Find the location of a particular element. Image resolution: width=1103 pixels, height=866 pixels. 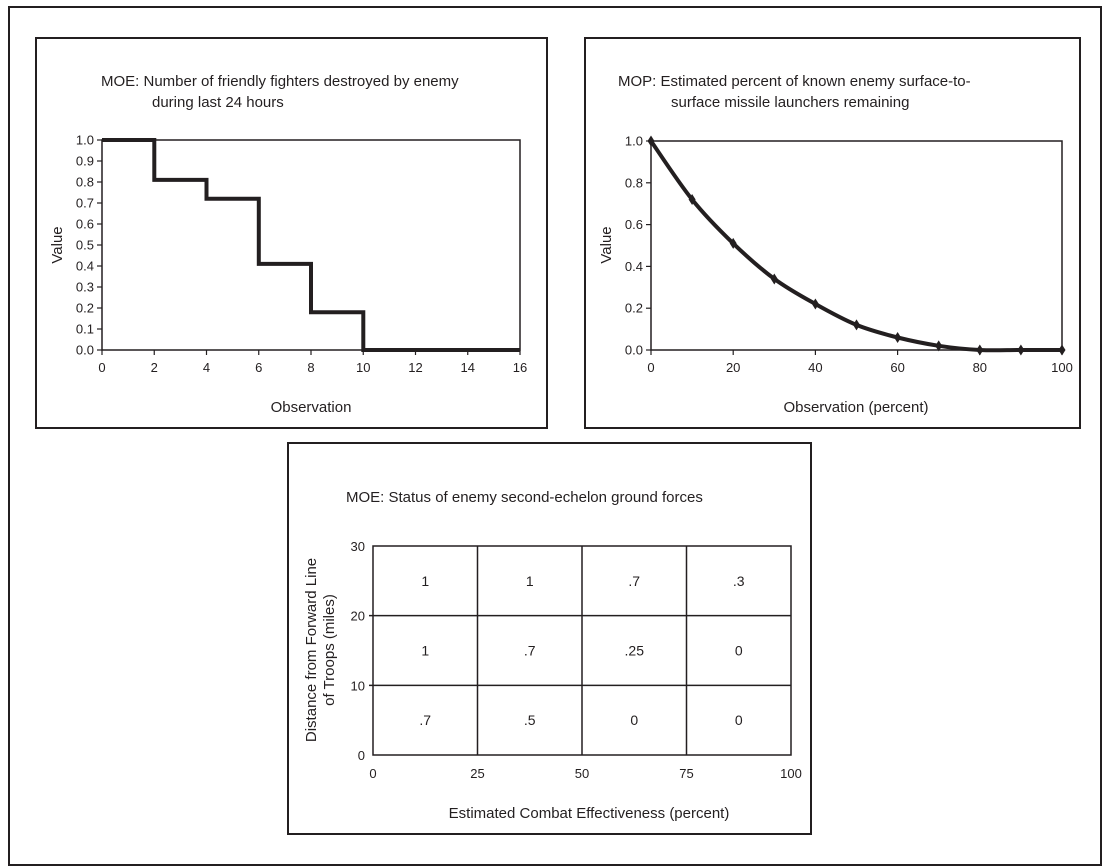

y-tick-label: 0.9 is located at coordinates (85, 161).